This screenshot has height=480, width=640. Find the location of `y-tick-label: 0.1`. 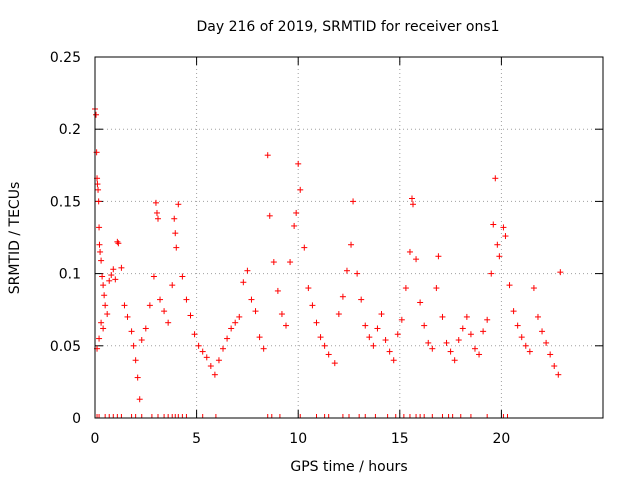

y-tick-label: 0.1 is located at coordinates (70, 275).